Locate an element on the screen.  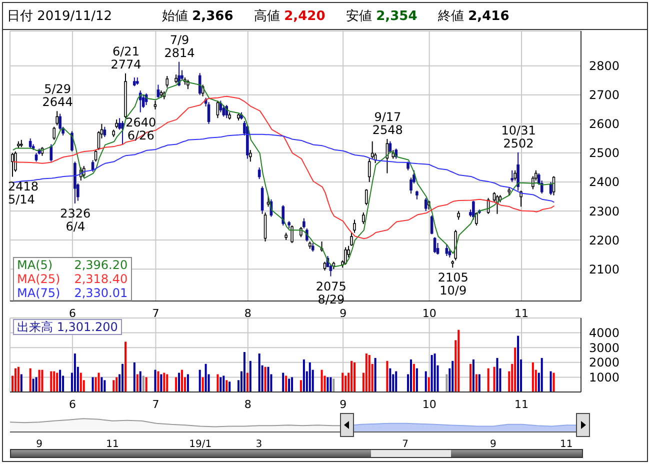
text: 始値 2,366 is located at coordinates (198, 16).